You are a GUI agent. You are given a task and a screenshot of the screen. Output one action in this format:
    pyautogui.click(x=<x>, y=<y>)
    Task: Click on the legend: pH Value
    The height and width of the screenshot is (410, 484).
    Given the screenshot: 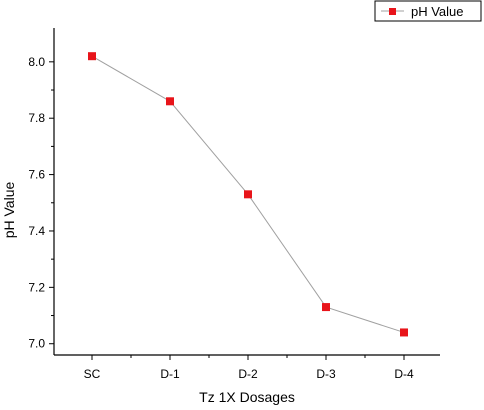 What is the action you would take?
    pyautogui.click(x=428, y=11)
    